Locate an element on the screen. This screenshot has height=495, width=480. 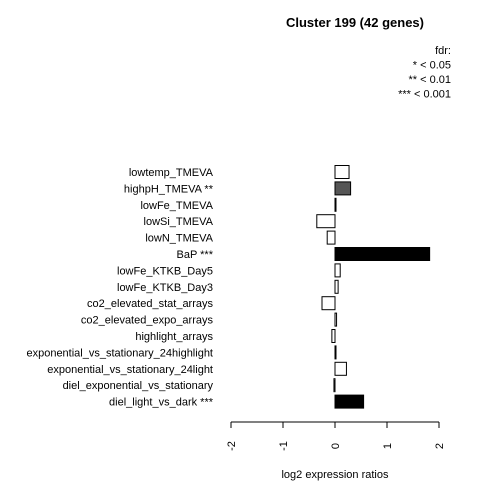
bars-group is located at coordinates (373, 287).